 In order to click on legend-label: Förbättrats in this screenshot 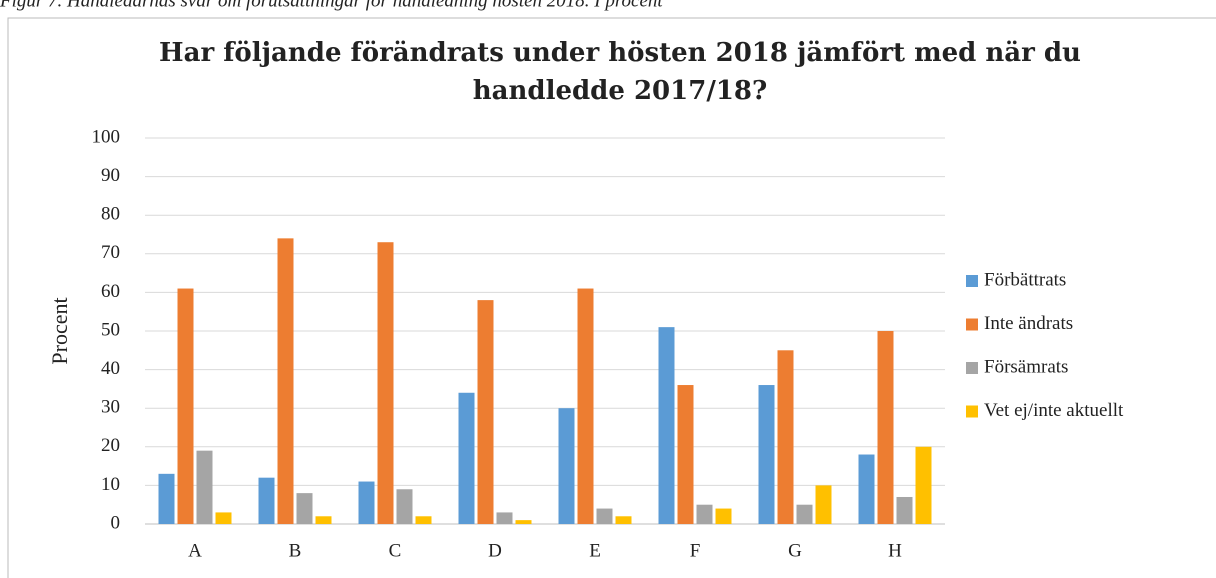, I will do `click(1025, 279)`.